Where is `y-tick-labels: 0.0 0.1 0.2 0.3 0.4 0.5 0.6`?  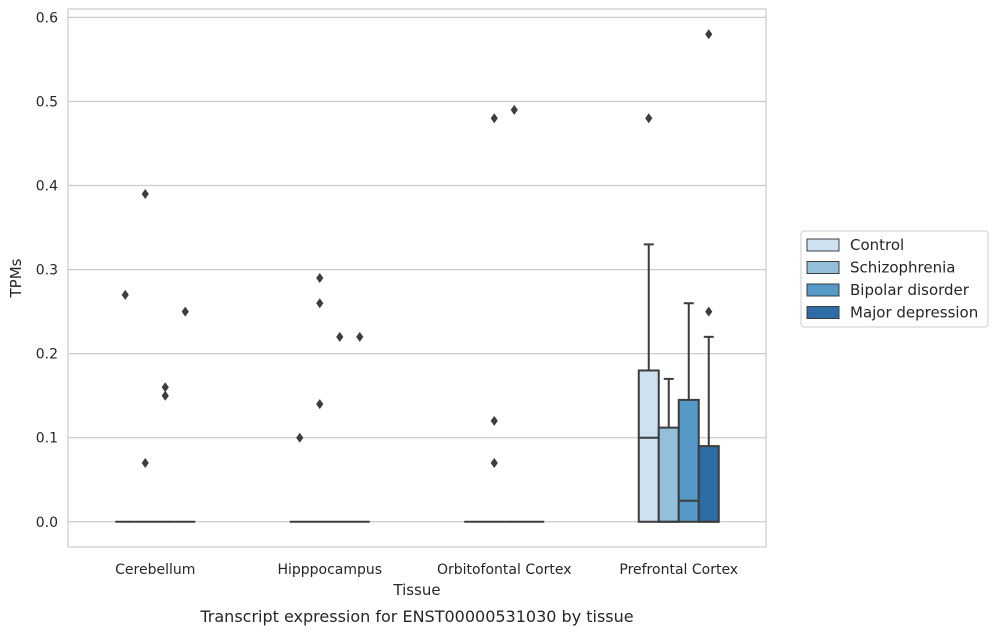
y-tick-labels: 0.0 0.1 0.2 0.3 0.4 0.5 0.6 is located at coordinates (47, 270).